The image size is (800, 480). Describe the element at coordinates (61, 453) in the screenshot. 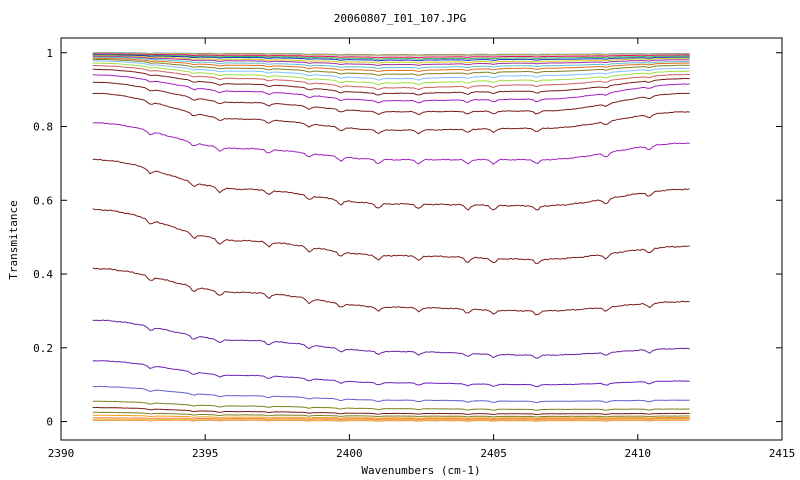

I see `x-tick-label: 2390` at that location.